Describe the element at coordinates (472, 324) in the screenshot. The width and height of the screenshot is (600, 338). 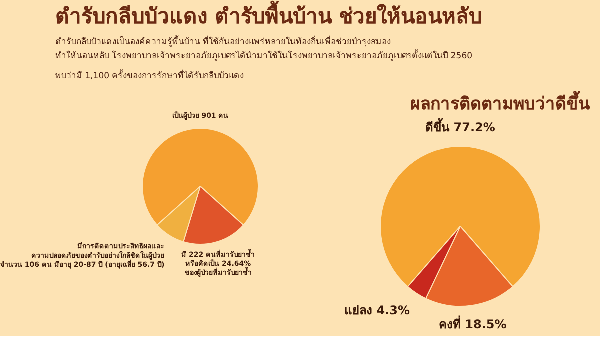
I see `slice-label: คงที่ 18.5%` at that location.